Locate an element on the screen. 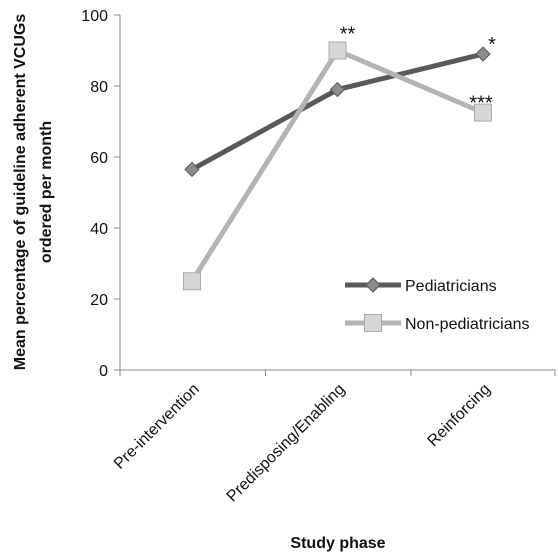  legend-label: Pediatricians is located at coordinates (451, 286).